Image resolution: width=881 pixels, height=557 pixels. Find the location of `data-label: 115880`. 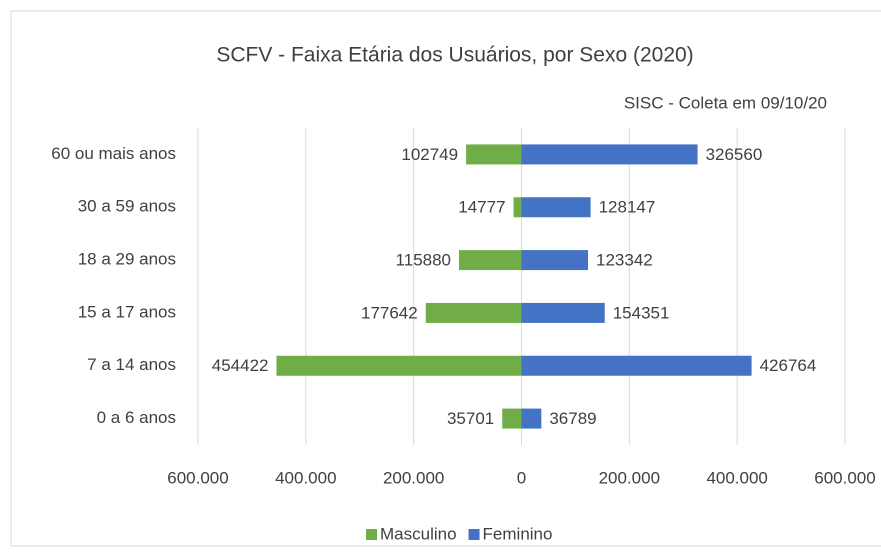

data-label: 115880 is located at coordinates (423, 260).